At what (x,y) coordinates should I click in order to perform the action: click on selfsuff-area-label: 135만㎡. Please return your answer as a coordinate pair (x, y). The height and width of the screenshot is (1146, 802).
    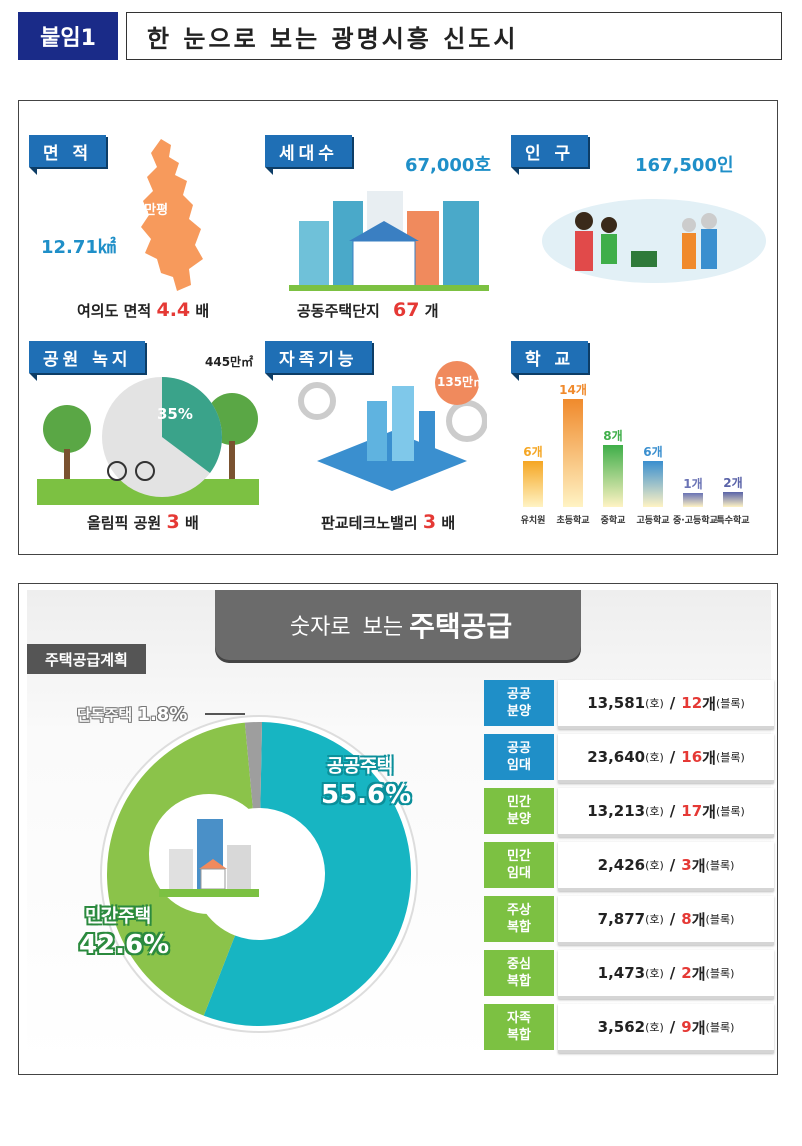
    Looking at the image, I should click on (461, 382).